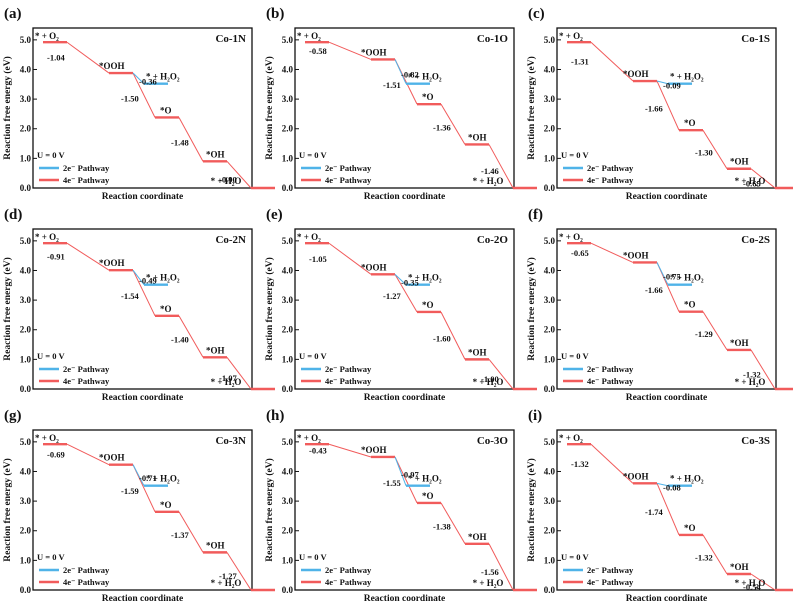 This screenshot has height=615, width=793. I want to click on delta-label: -1.32, so click(704, 557).